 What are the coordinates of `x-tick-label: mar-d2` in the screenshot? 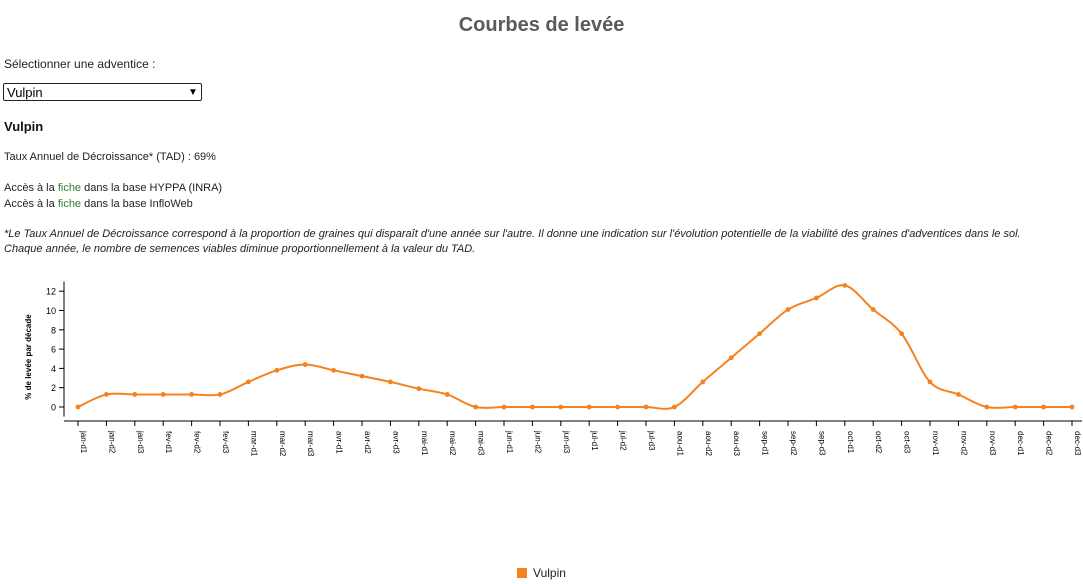 It's located at (282, 444).